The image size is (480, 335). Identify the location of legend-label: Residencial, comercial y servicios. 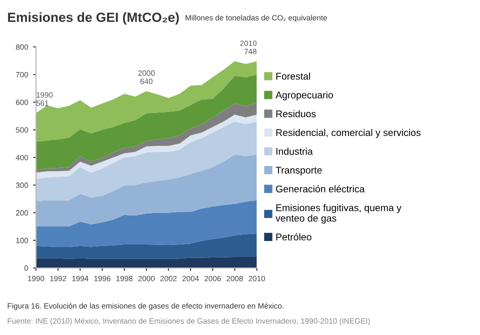
(348, 133).